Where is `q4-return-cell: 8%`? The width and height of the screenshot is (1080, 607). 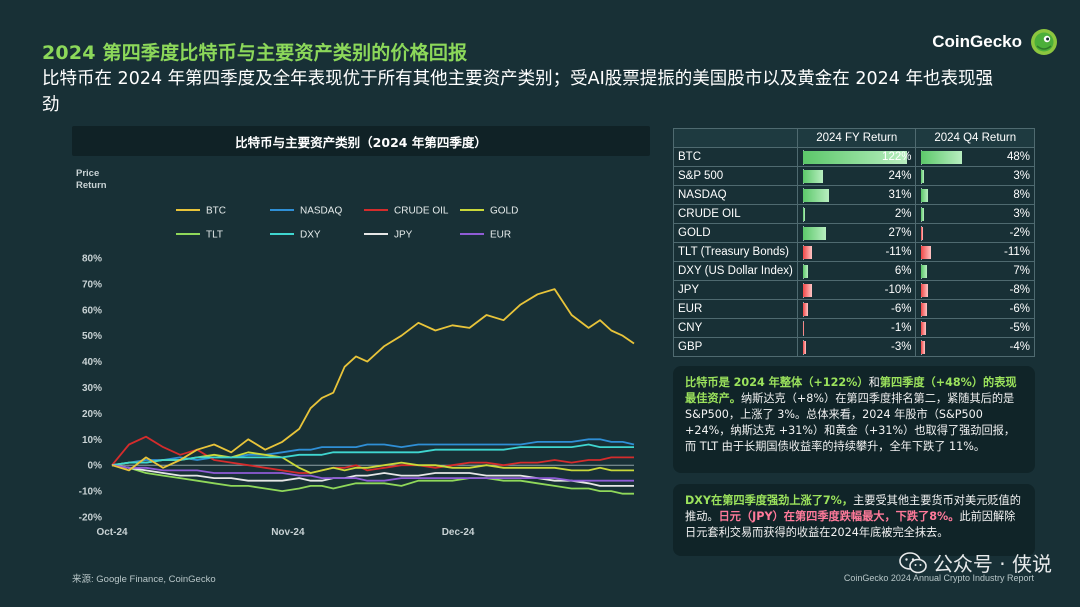 q4-return-cell: 8% is located at coordinates (975, 195).